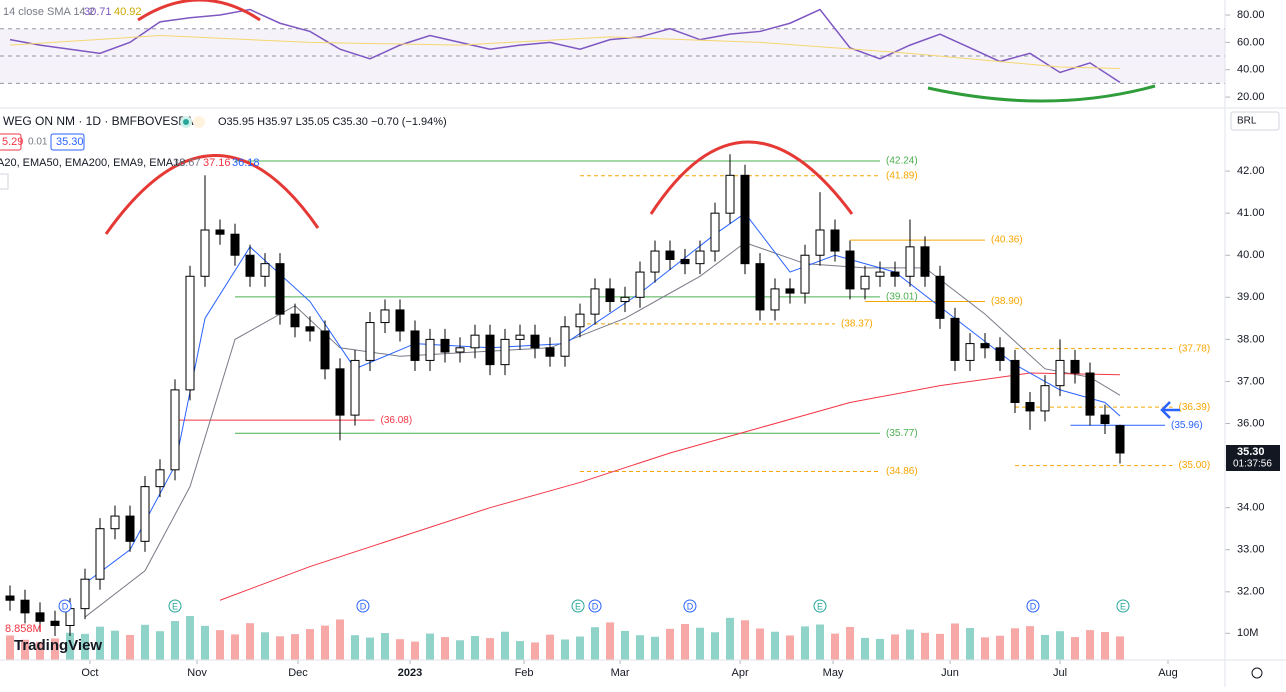 Image resolution: width=1286 pixels, height=692 pixels. What do you see at coordinates (92, 163) in the screenshot?
I see `indicator-title: A20, EMA50, EMA200, EMA9, EMA18` at bounding box center [92, 163].